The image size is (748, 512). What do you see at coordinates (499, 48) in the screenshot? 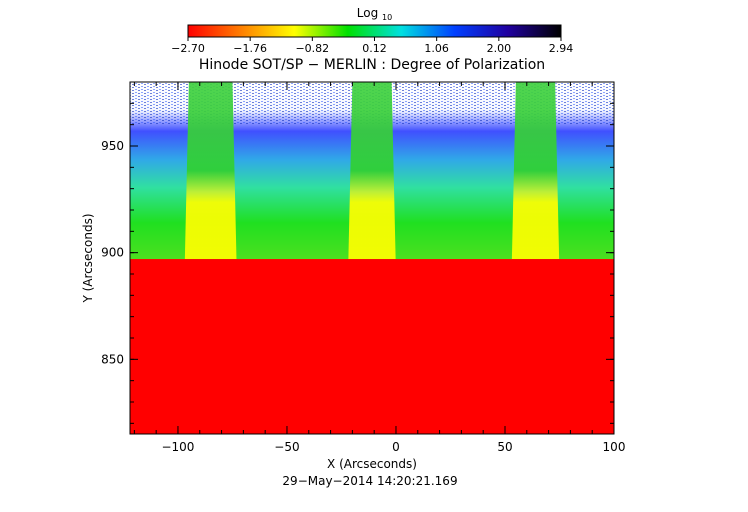
I see `colorbar-tick-label: 2.00` at bounding box center [499, 48].